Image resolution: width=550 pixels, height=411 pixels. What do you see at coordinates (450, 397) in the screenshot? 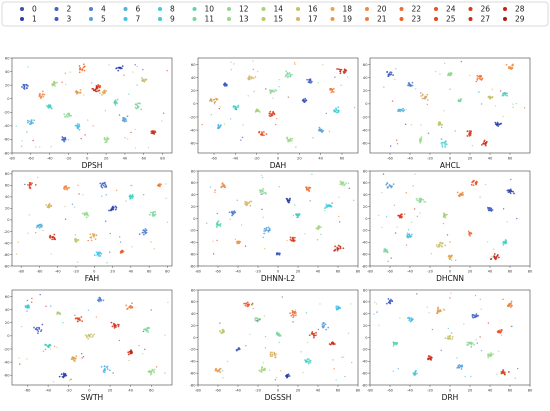
I see `panel-caption: DRH` at bounding box center [450, 397].